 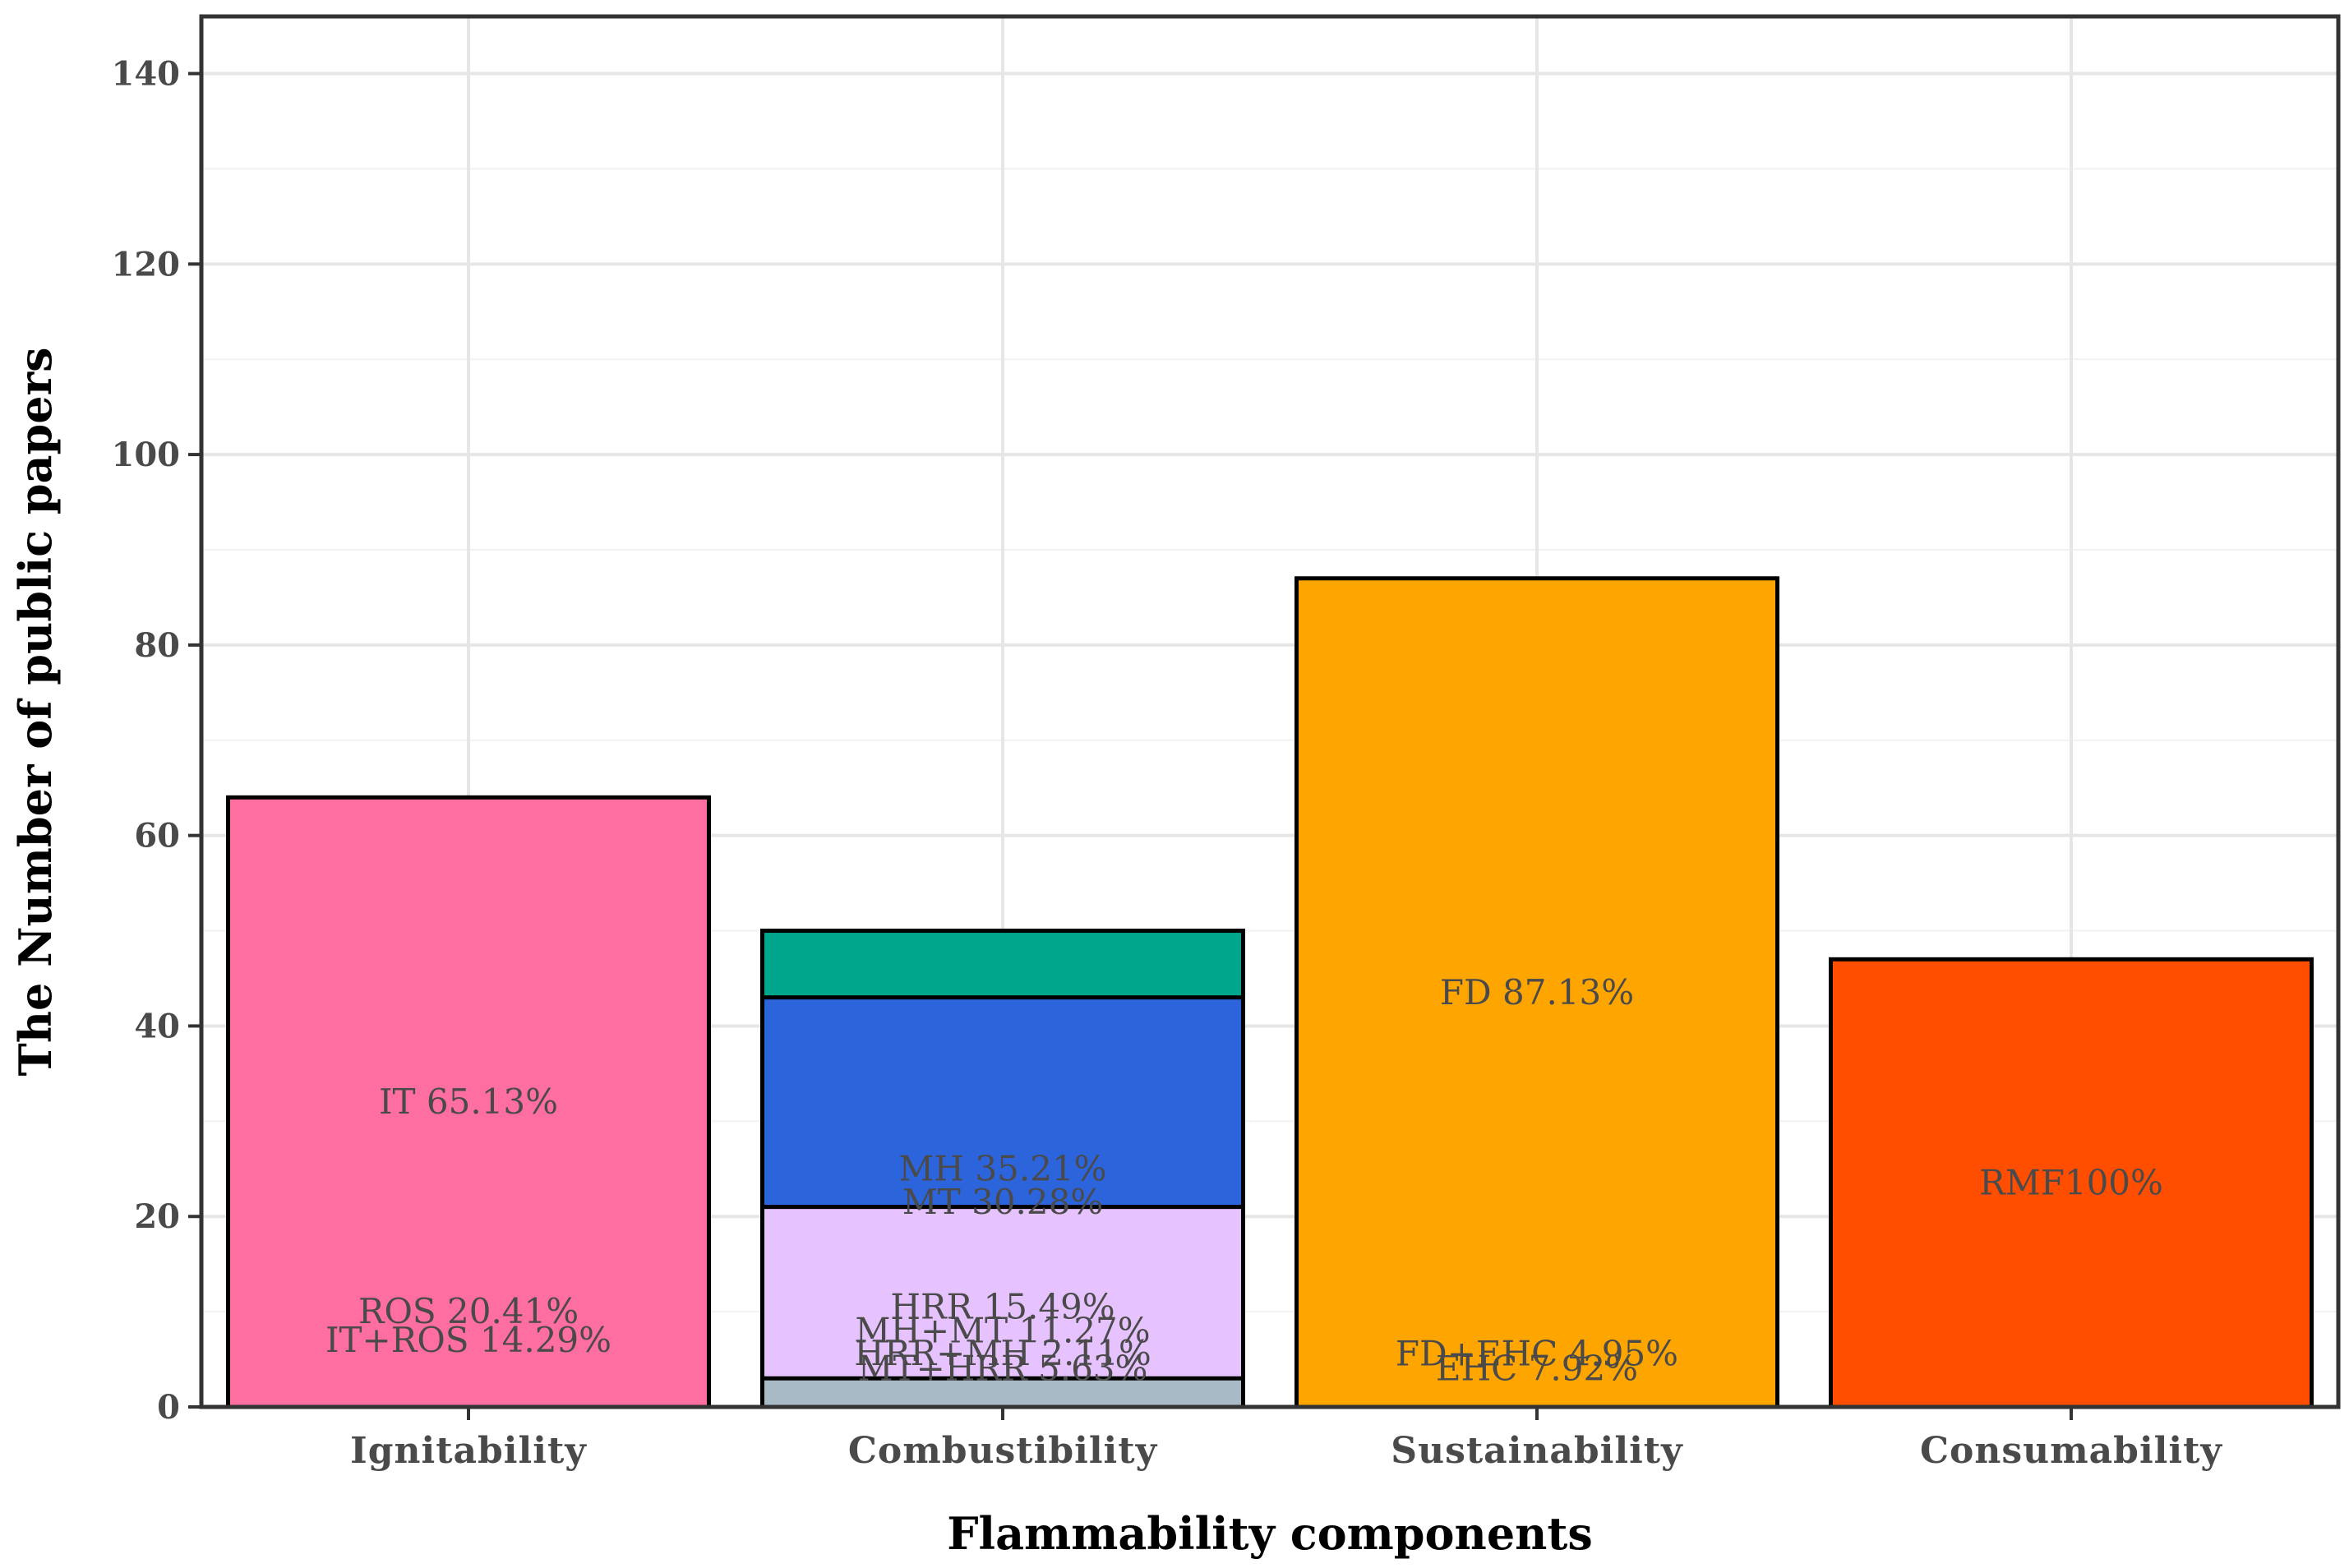 I want to click on bar-segment-label: IT 65.13%, so click(x=469, y=1101).